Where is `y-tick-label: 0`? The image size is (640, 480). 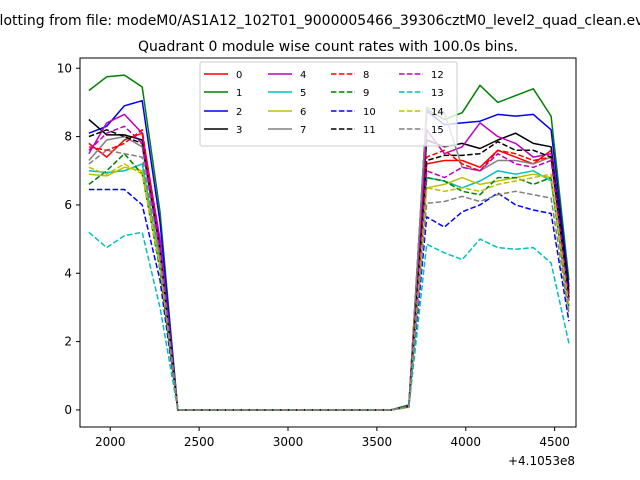
y-tick-label: 0 is located at coordinates (68, 410).